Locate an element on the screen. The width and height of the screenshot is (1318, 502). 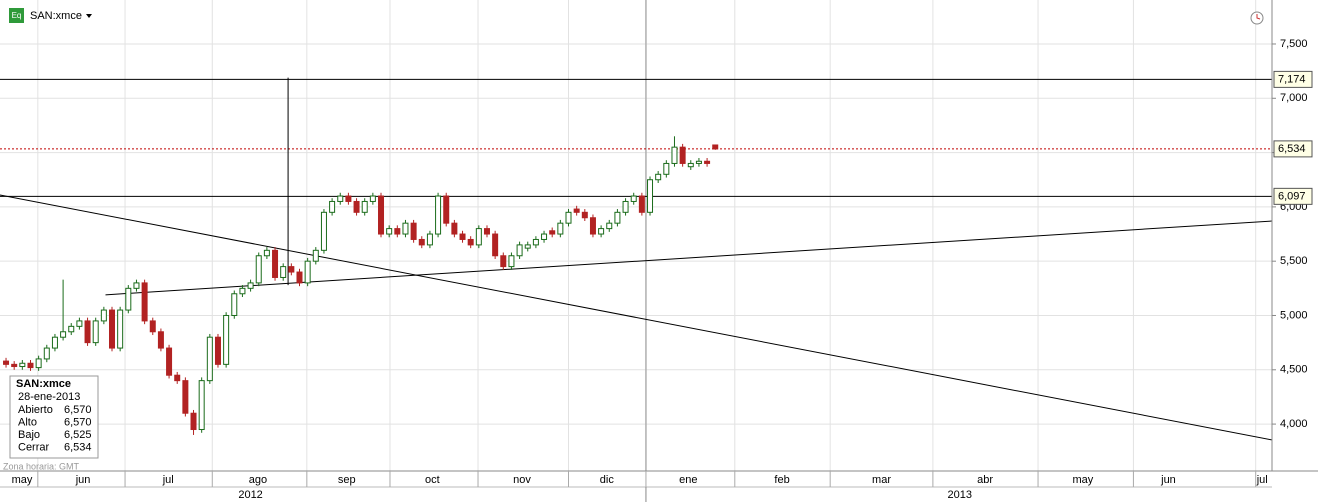
info-date: 28-ene-2013 is located at coordinates (49, 397).